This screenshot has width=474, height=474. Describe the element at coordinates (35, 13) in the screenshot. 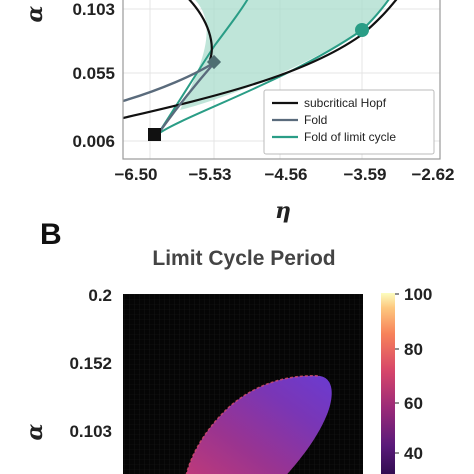

I see `ylabel-a: α` at that location.